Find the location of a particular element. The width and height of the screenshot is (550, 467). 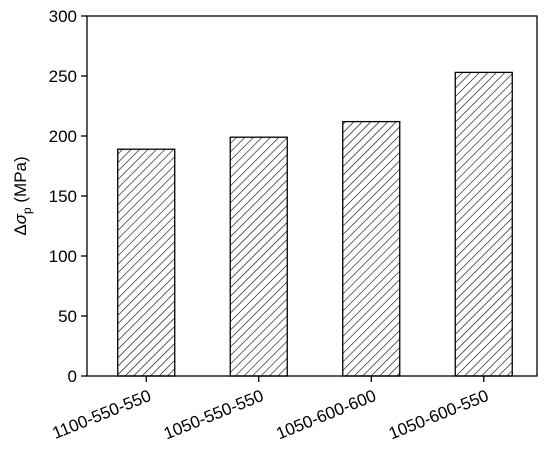

y-tick-label: 250 is located at coordinates (63, 76).